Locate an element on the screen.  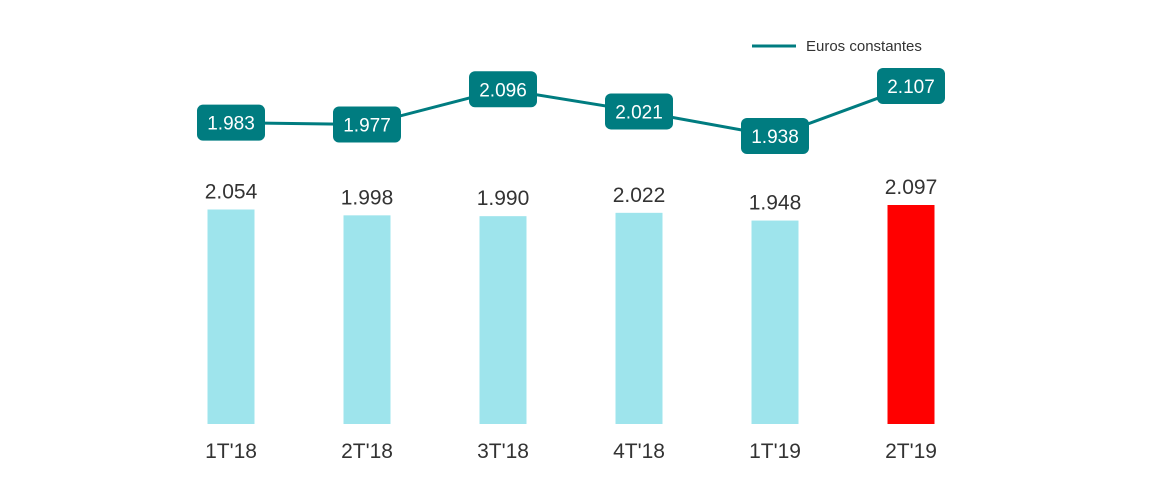
line-value-label: 2.096 is located at coordinates (503, 90).